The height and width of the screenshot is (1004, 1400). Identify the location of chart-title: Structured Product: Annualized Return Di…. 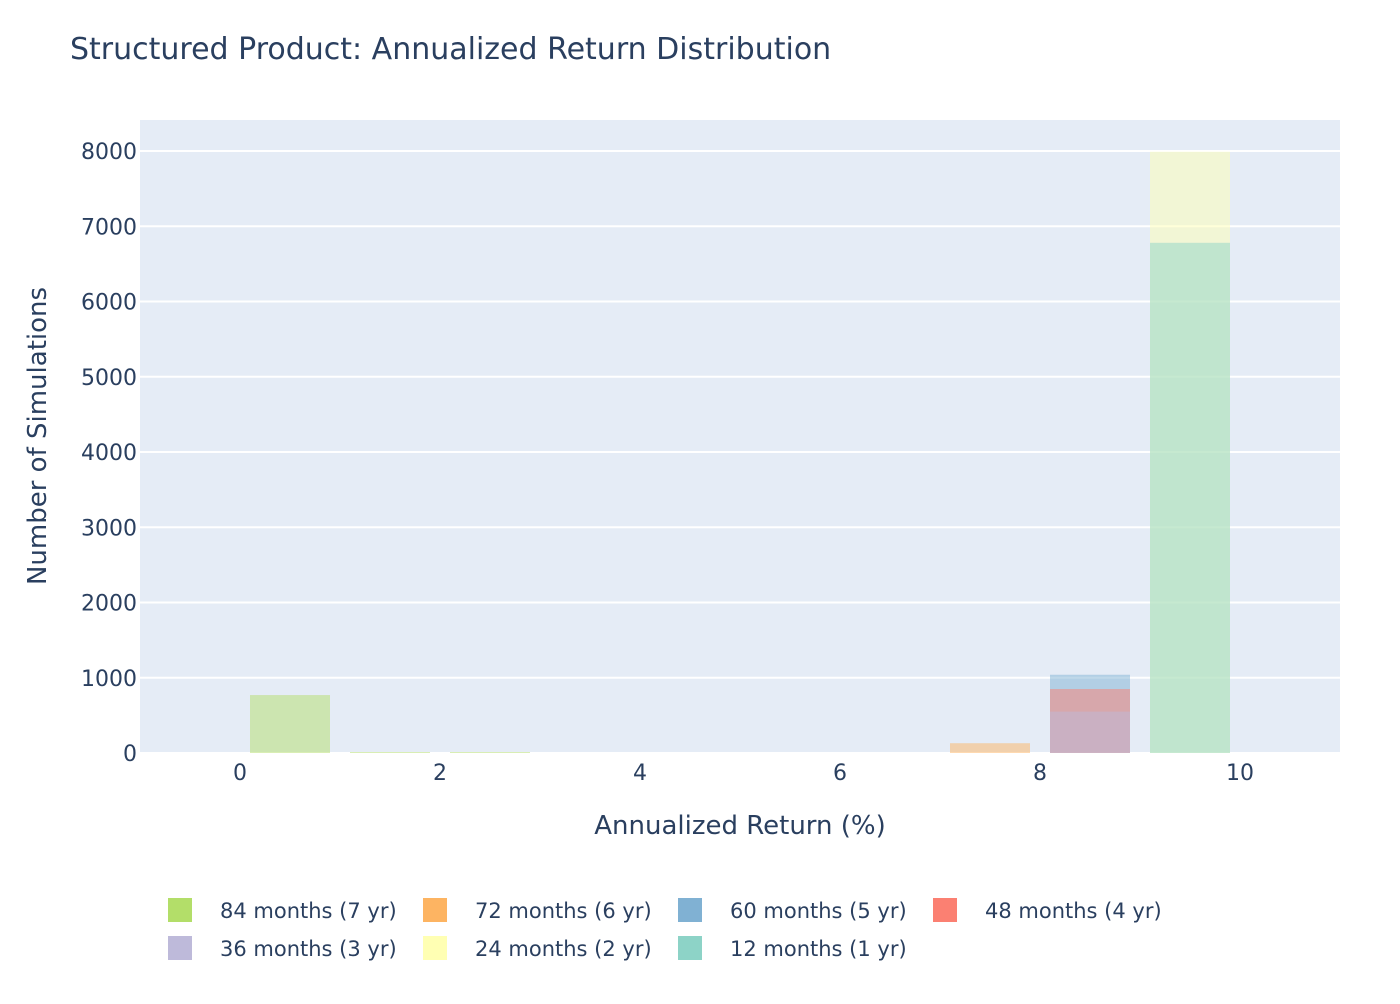
(450, 49).